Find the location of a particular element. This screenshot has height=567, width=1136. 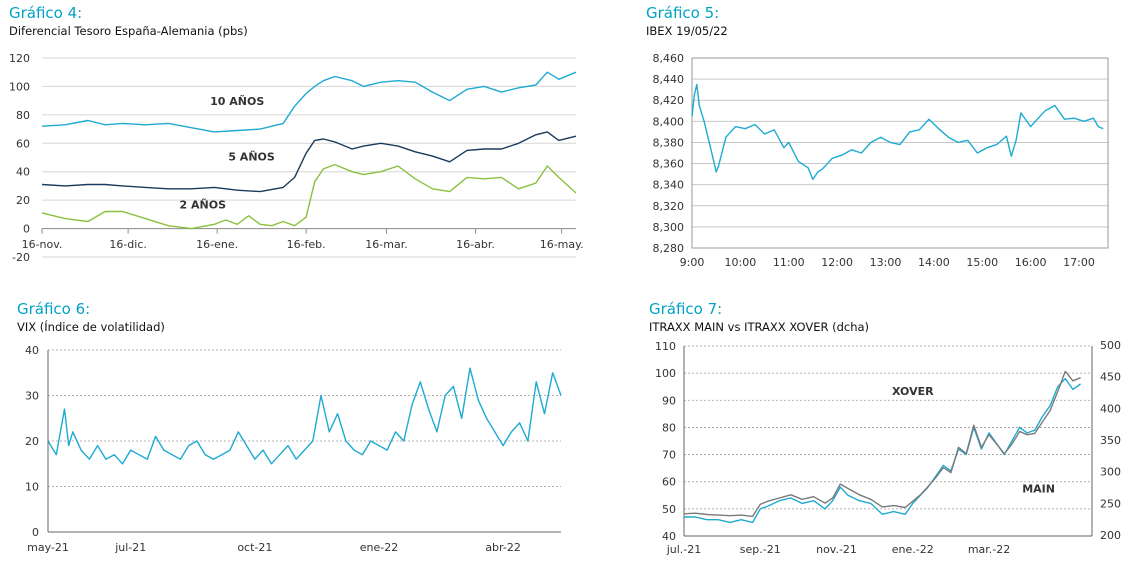

series-label: 10 AÑOS is located at coordinates (237, 101).